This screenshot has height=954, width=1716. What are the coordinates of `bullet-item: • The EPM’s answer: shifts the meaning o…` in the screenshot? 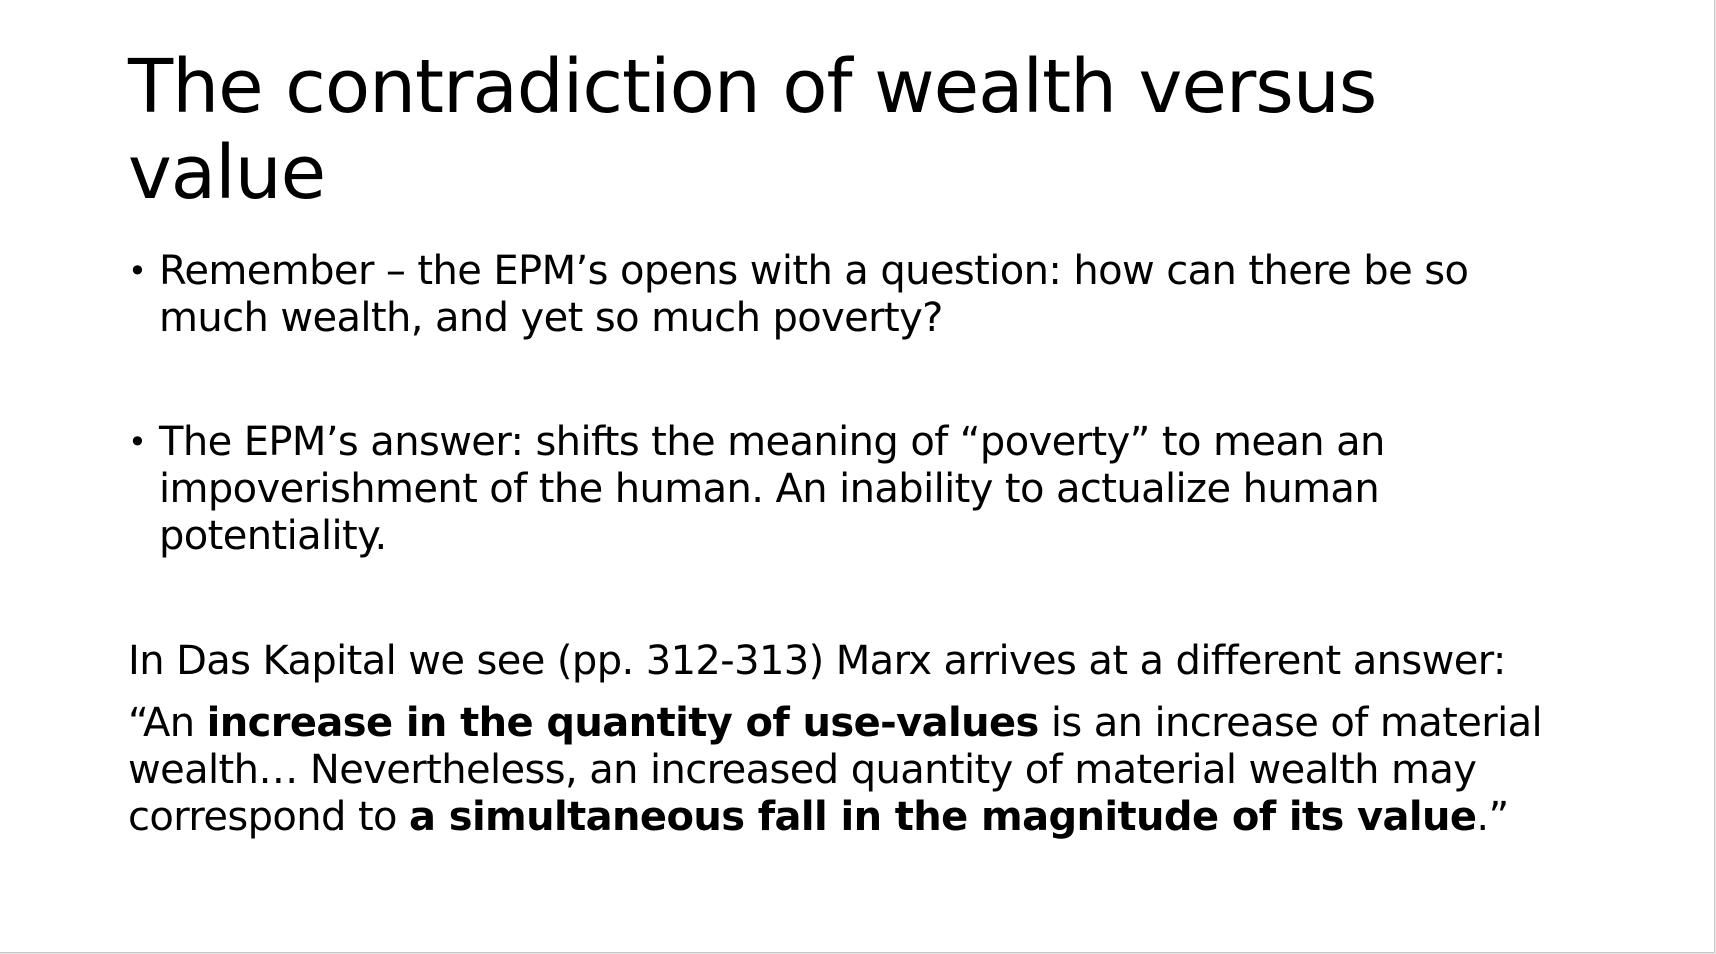 It's located at (848, 489).